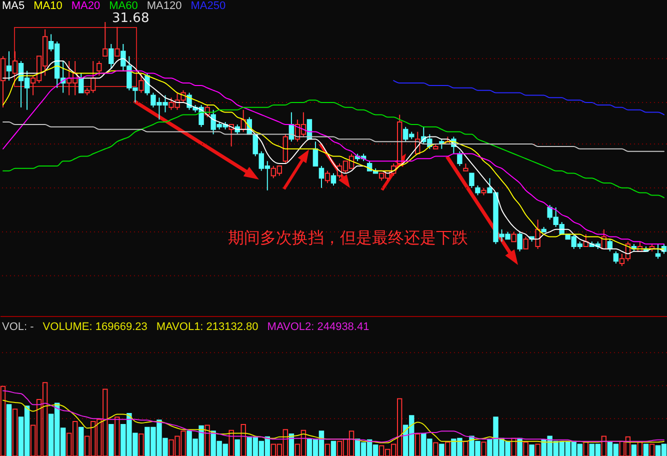  What do you see at coordinates (95, 327) in the screenshot?
I see `text: VOLUME: 169669.23` at bounding box center [95, 327].